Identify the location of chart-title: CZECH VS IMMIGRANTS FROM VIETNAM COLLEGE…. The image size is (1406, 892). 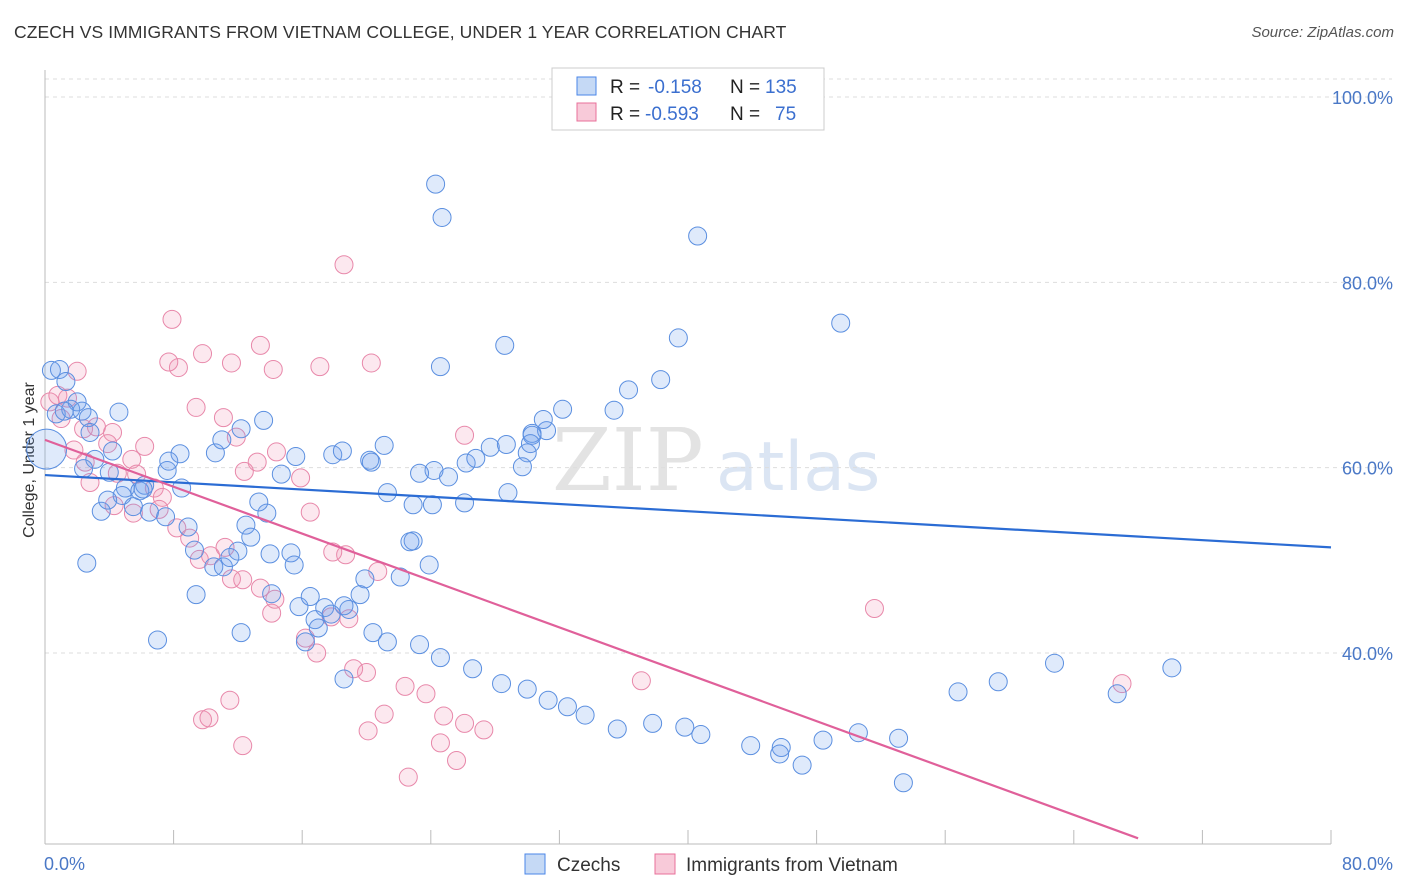
(400, 32).